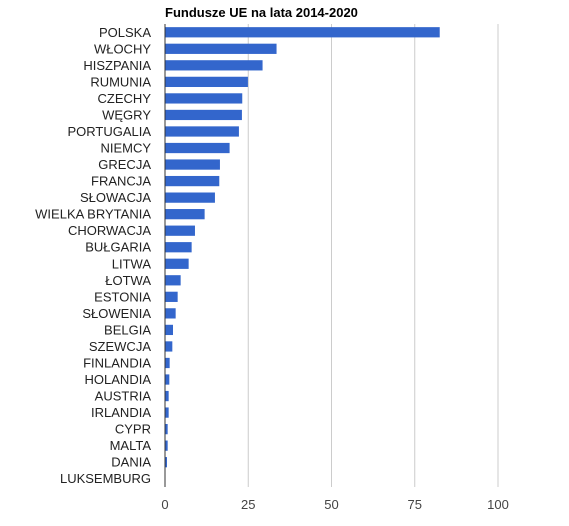 Image resolution: width=569 pixels, height=526 pixels. What do you see at coordinates (120, 81) in the screenshot?
I see `category-label: RUMUNIA` at bounding box center [120, 81].